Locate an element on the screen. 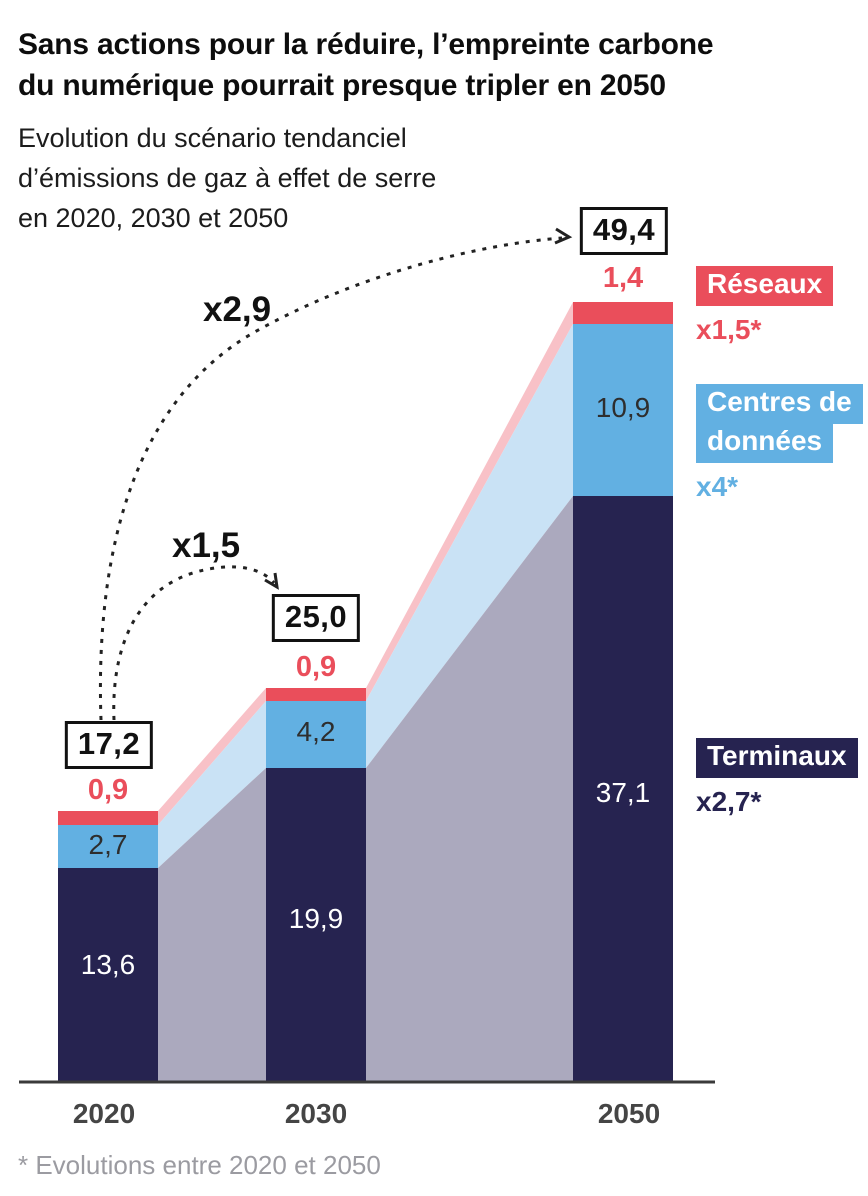 The width and height of the screenshot is (868, 1196). bar-2030-centres is located at coordinates (316, 734).